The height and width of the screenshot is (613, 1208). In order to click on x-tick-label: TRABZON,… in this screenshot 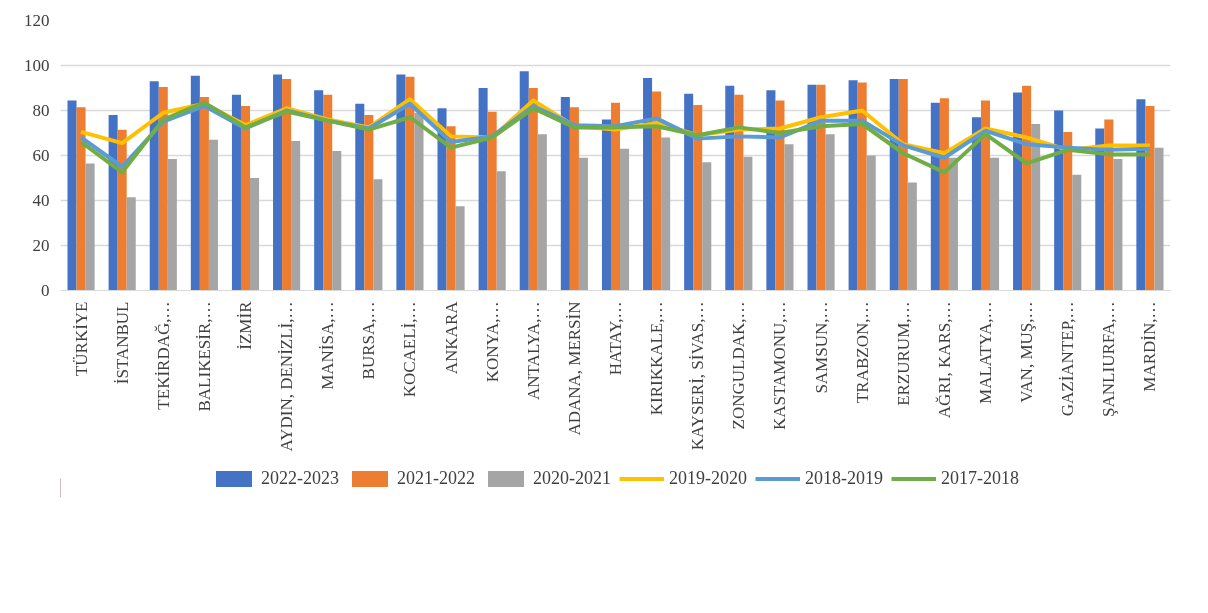, I will do `click(862, 352)`.